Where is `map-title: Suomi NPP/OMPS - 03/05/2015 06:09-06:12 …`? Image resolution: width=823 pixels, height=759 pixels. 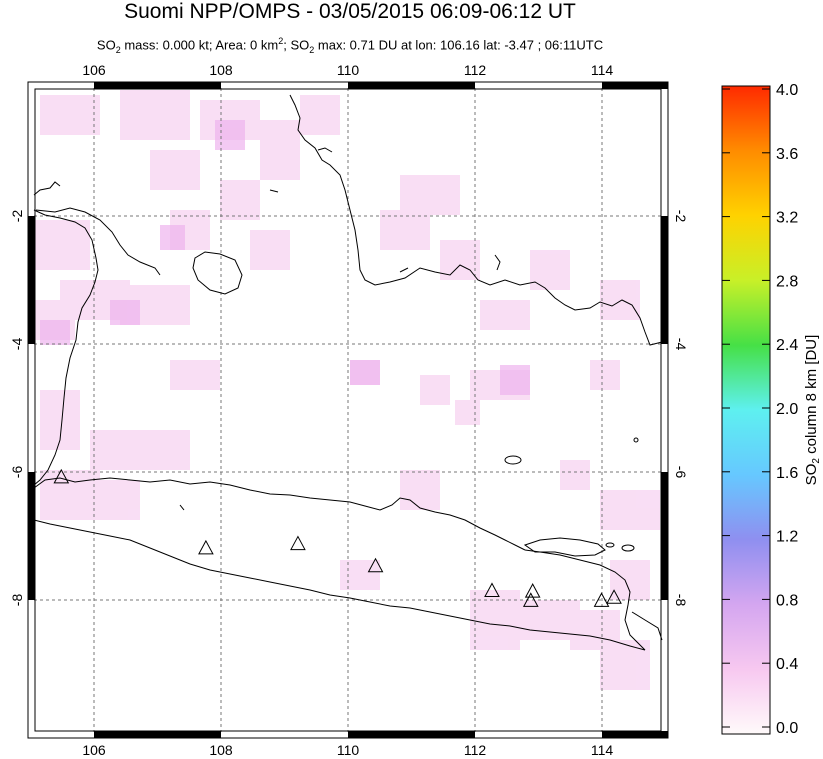
map-title: Suomi NPP/OMPS - 03/05/2015 06:09-06:12 … is located at coordinates (350, 11).